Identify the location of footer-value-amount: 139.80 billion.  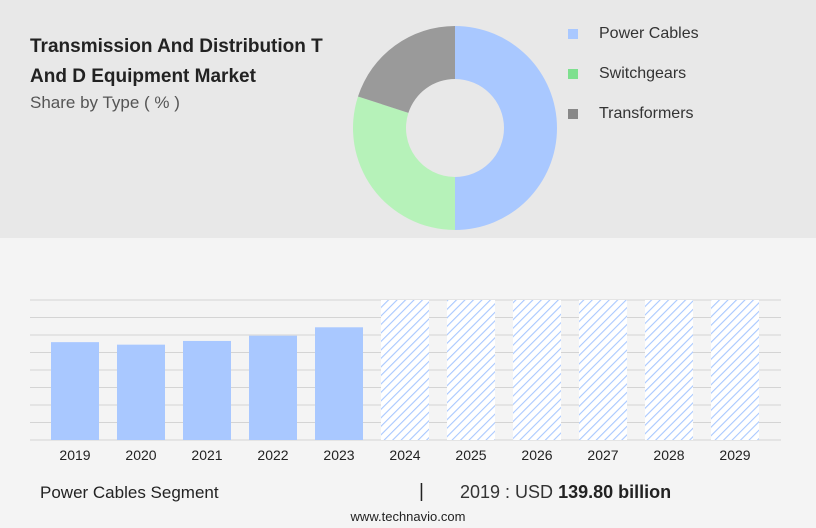
(615, 492).